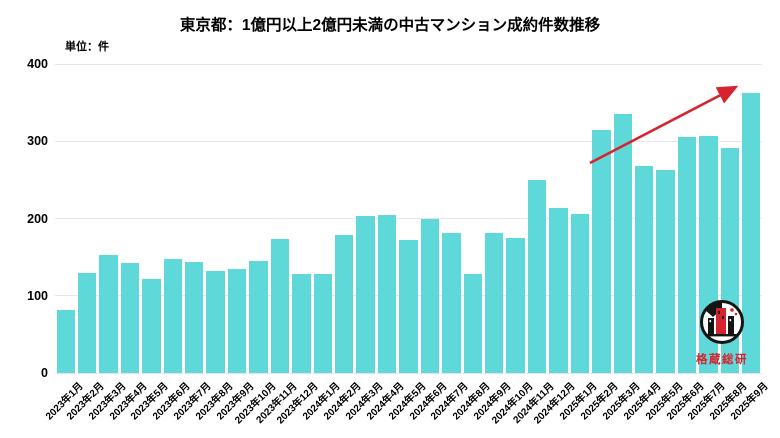 This screenshot has height=438, width=780. What do you see at coordinates (722, 360) in the screenshot?
I see `logo-text: 格蔵総研` at bounding box center [722, 360].